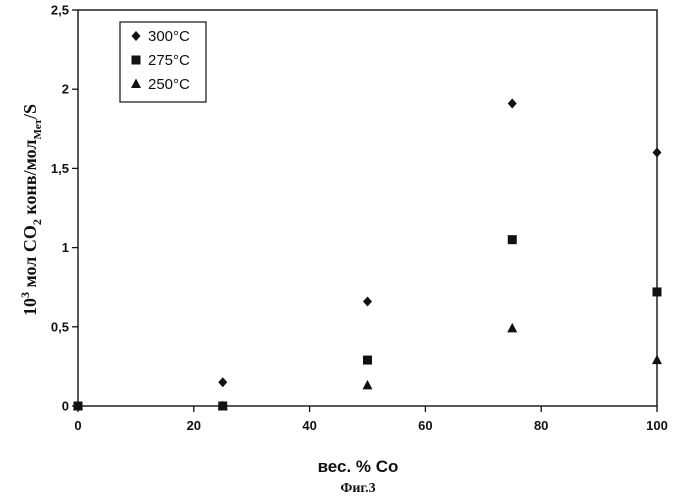  Describe the element at coordinates (77, 425) in the screenshot. I see `x-tick-label: 0` at that location.